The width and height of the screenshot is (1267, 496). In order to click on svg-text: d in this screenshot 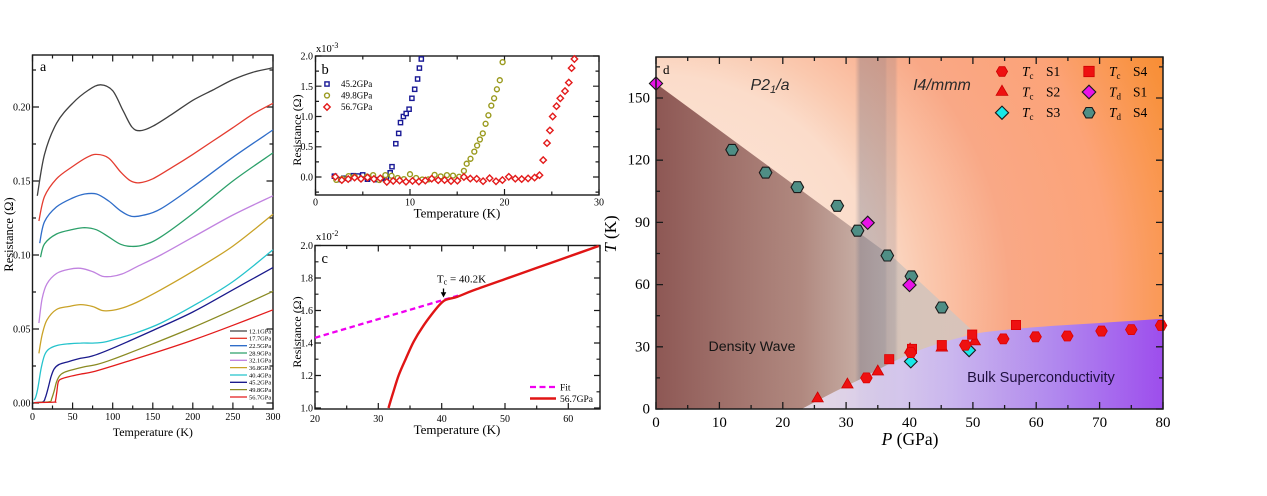, I will do `click(666, 69)`.